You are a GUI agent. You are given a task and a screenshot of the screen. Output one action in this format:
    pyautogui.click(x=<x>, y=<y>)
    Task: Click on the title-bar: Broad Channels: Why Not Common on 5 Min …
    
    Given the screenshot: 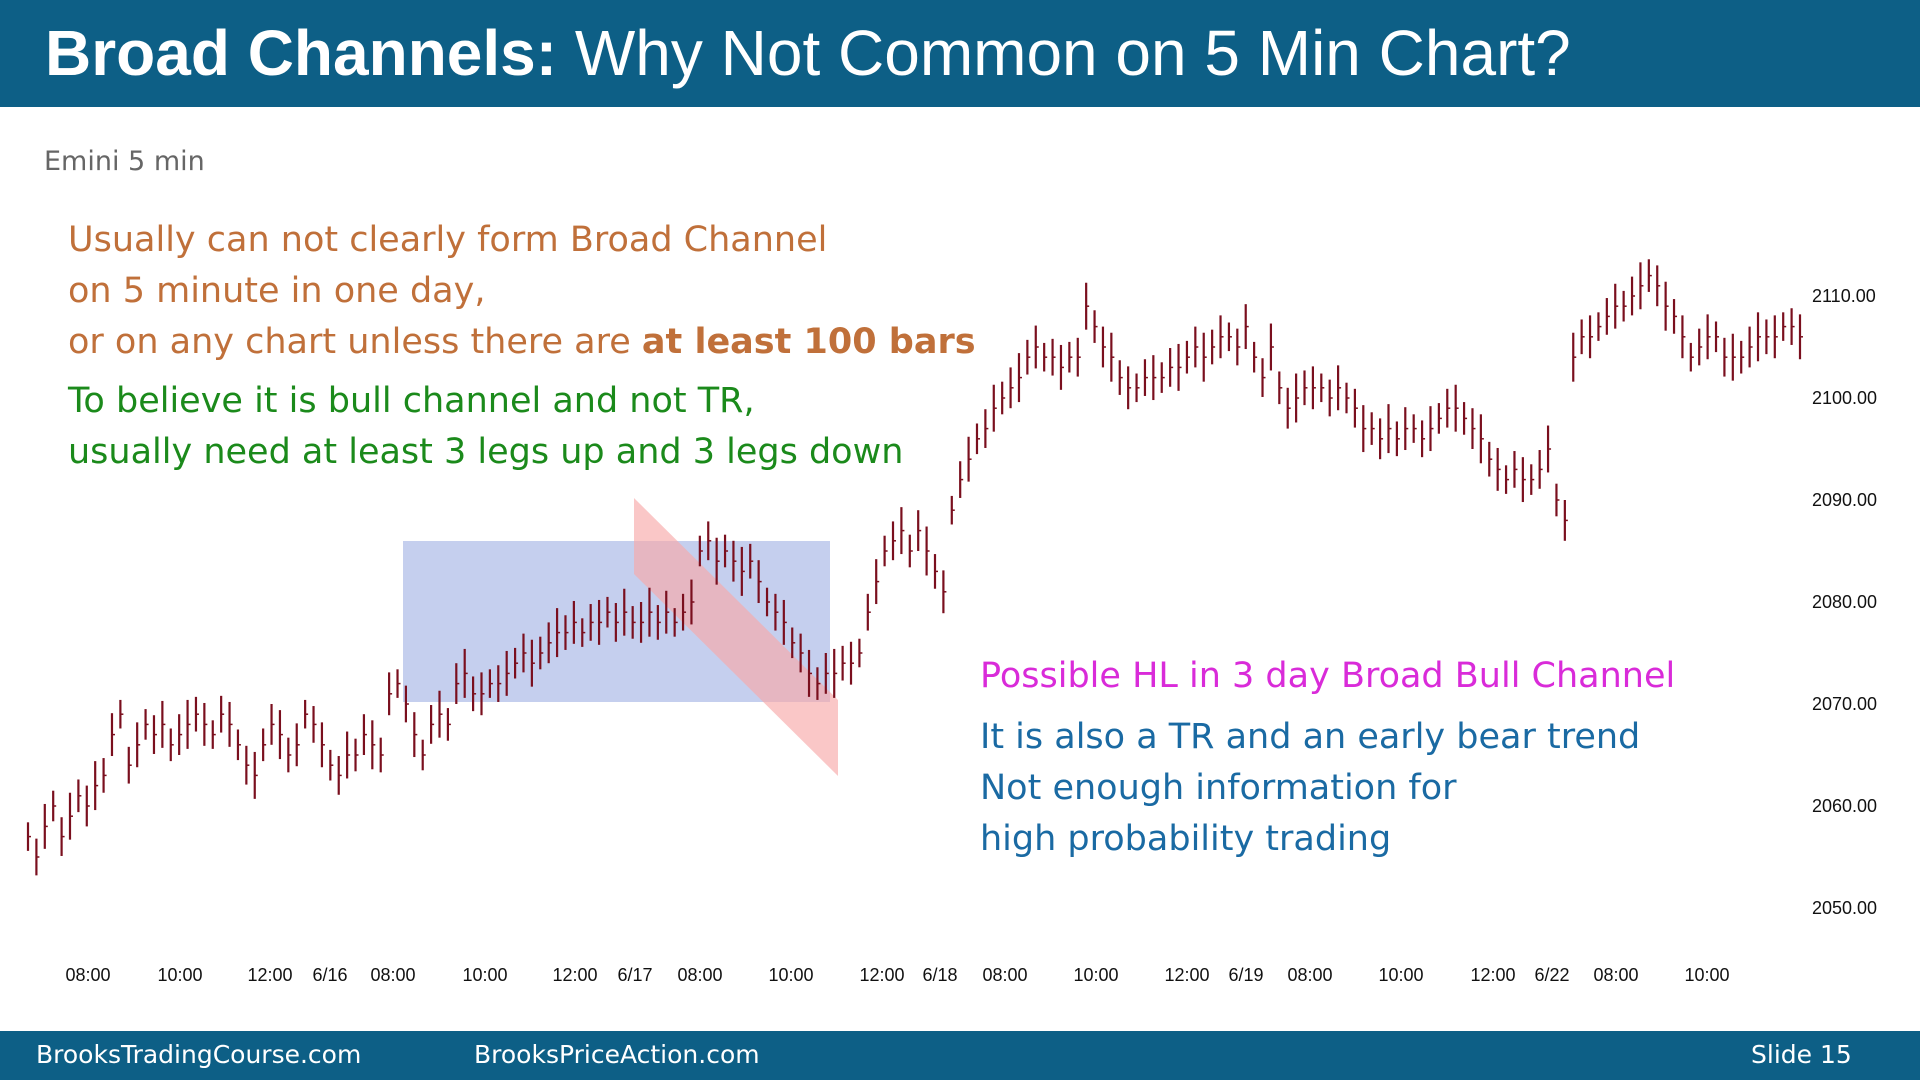 What is the action you would take?
    pyautogui.click(x=960, y=53)
    